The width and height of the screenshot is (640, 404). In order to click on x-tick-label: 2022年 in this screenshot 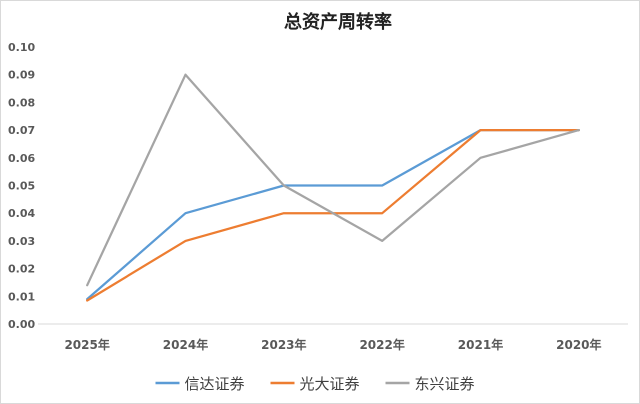, I will do `click(381, 344)`.